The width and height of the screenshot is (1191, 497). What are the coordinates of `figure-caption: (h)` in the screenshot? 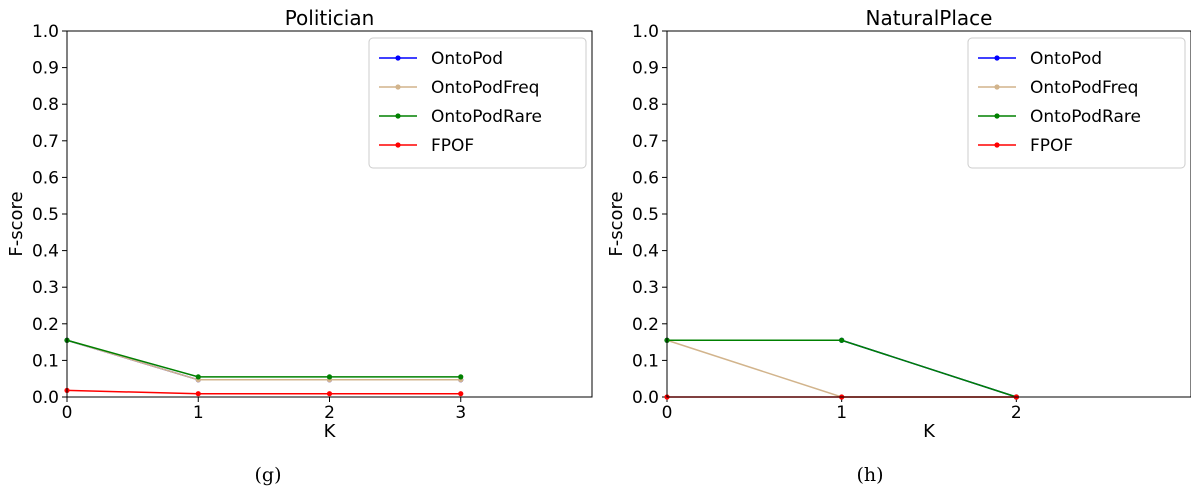 It's located at (869, 475).